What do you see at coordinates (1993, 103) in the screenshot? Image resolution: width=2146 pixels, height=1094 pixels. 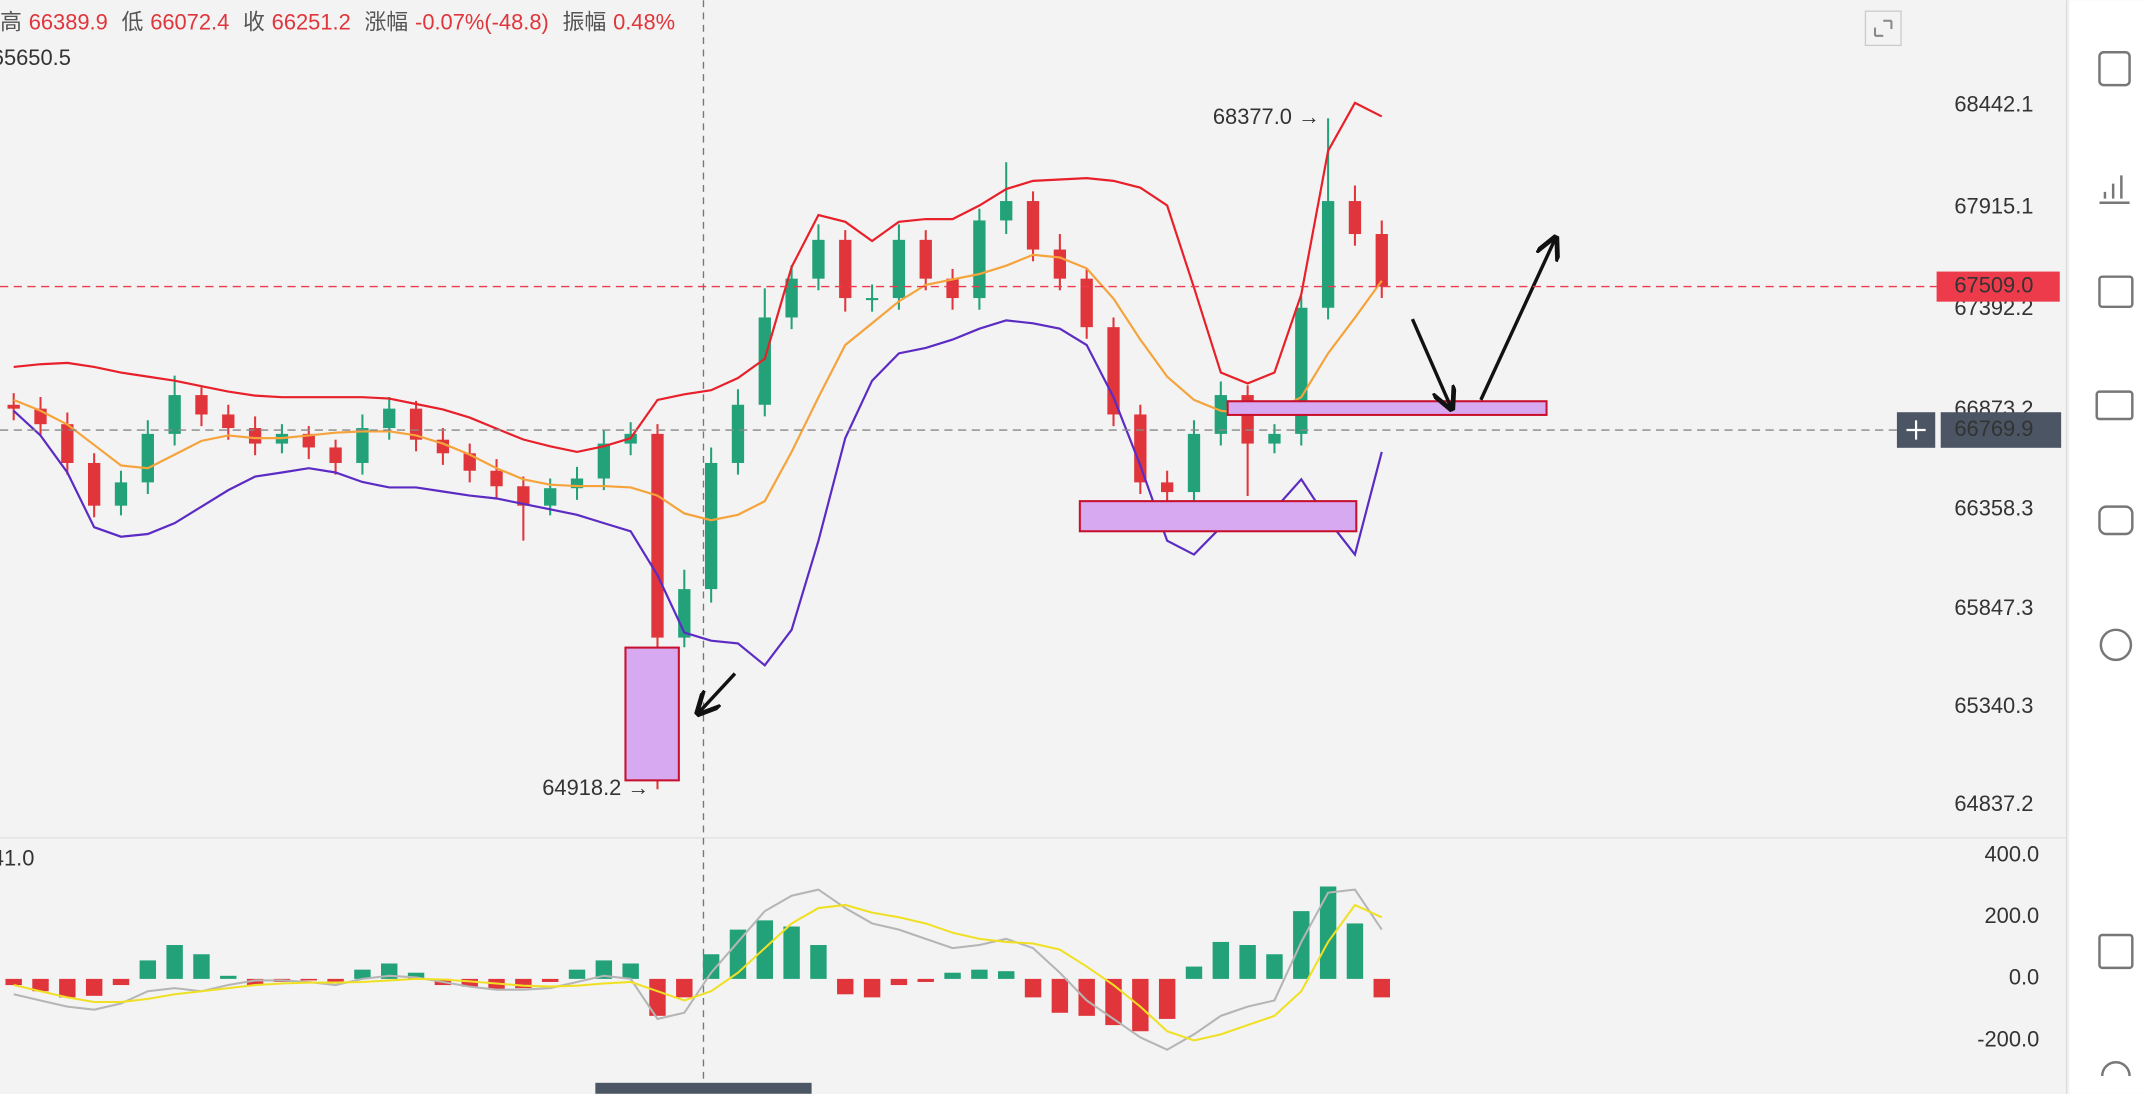 I see `y-tick-label: 68442.1` at bounding box center [1993, 103].